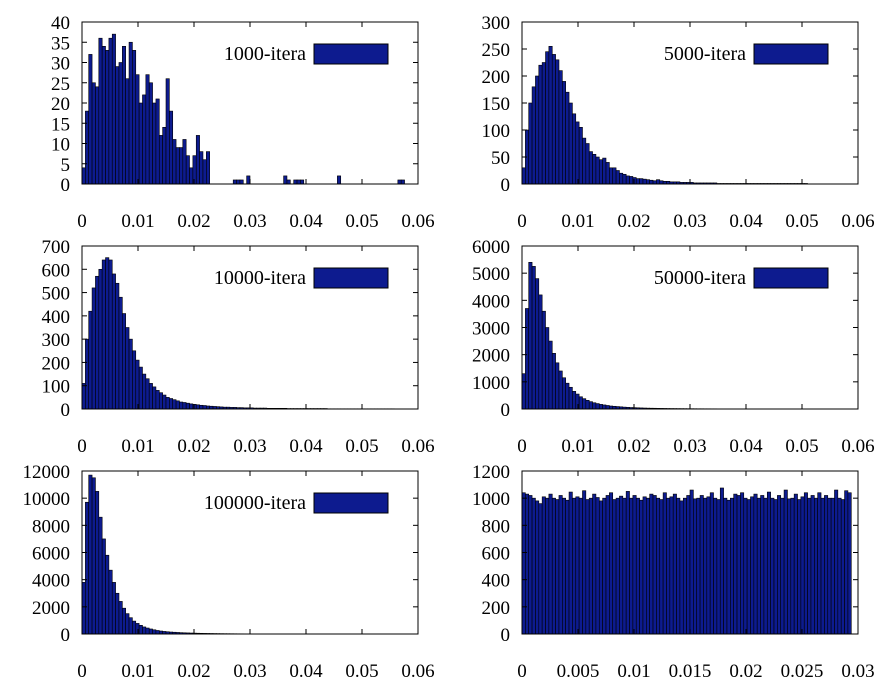 This screenshot has width=883, height=681. Describe the element at coordinates (690, 671) in the screenshot. I see `x-tick-label: 0.015` at that location.